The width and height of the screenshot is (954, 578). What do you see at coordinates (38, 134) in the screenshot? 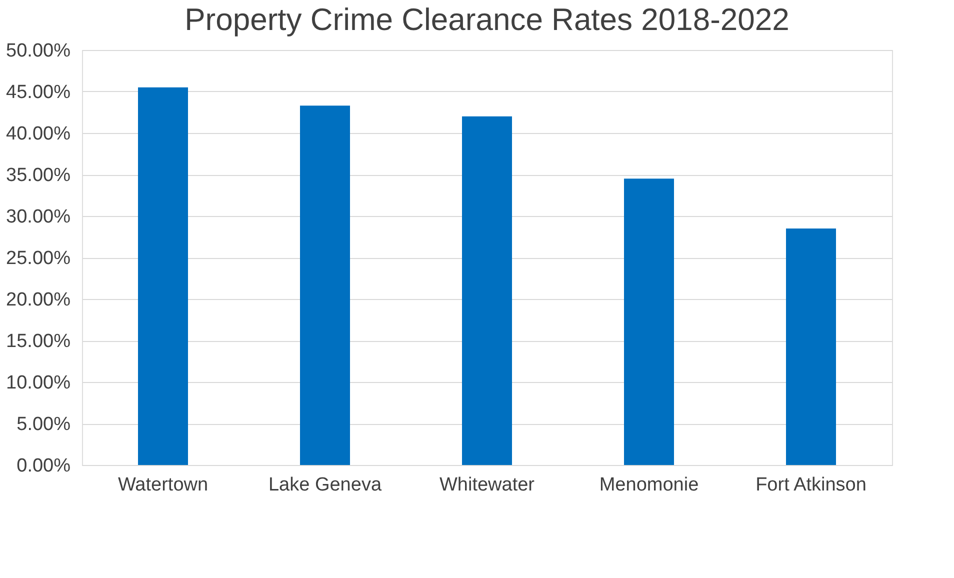
I see `y-tick-label: 40.00%` at bounding box center [38, 134].